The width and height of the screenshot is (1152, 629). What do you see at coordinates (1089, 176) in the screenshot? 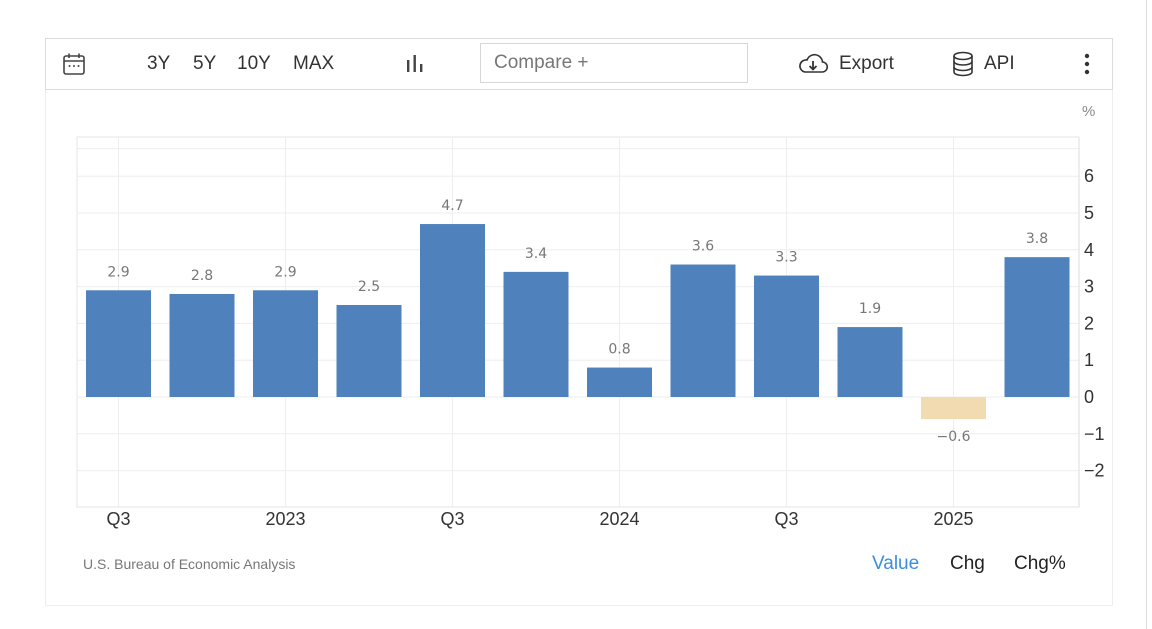
I see `y-tick-label: 6` at bounding box center [1089, 176].